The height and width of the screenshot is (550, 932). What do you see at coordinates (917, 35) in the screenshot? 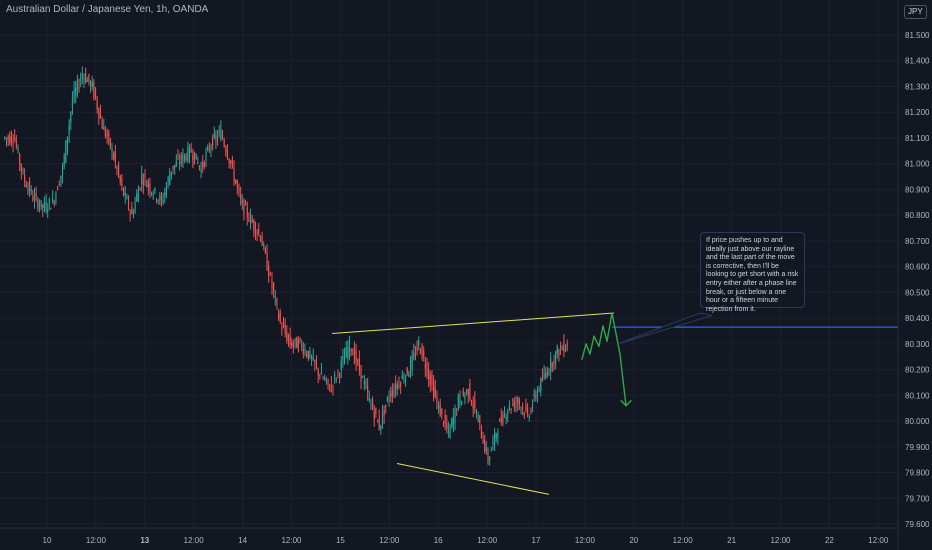
I see `price-axis-label: 81.500` at bounding box center [917, 35].